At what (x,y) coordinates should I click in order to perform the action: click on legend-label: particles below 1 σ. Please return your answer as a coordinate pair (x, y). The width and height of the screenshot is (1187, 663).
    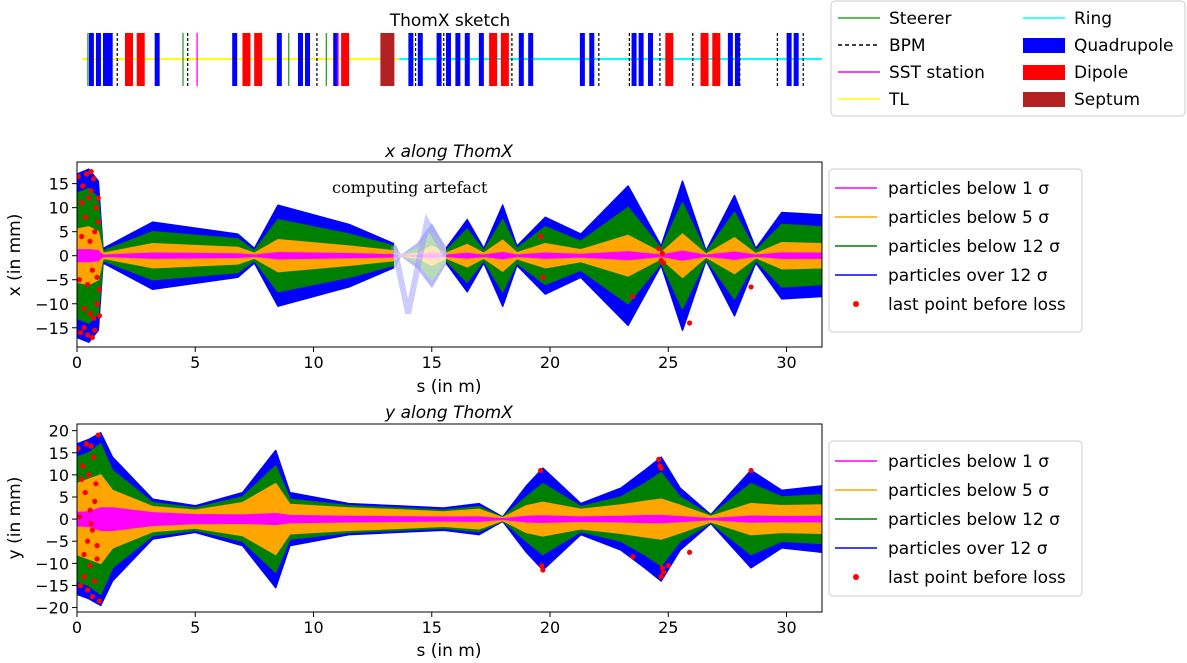
    Looking at the image, I should click on (968, 462).